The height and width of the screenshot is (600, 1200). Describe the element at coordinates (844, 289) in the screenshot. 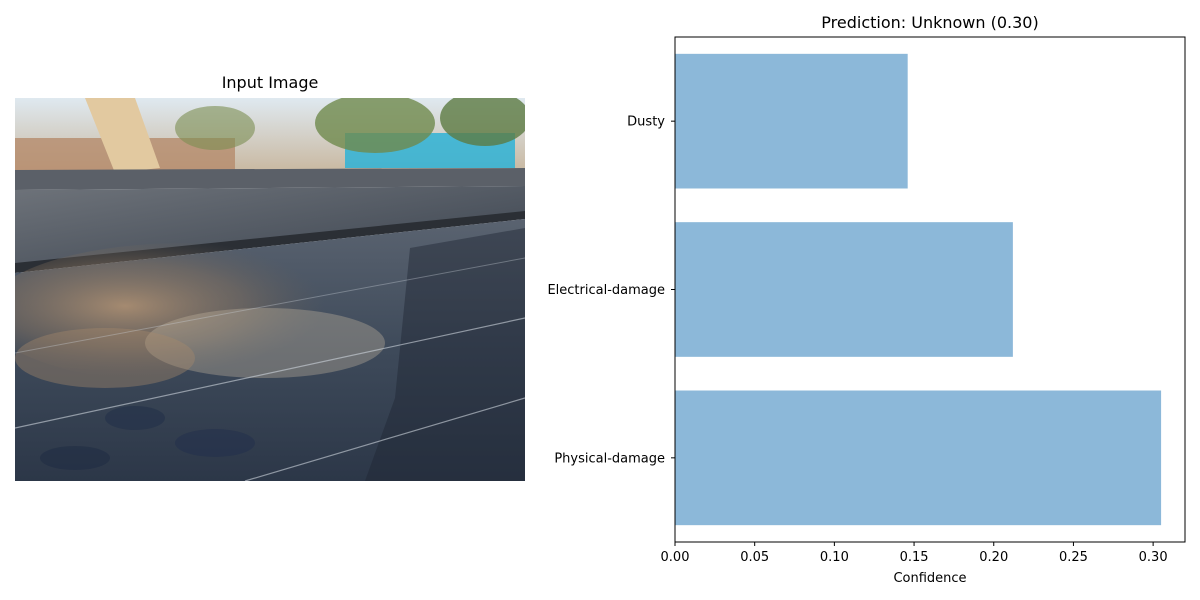

I see `bar-electrical-damage` at that location.